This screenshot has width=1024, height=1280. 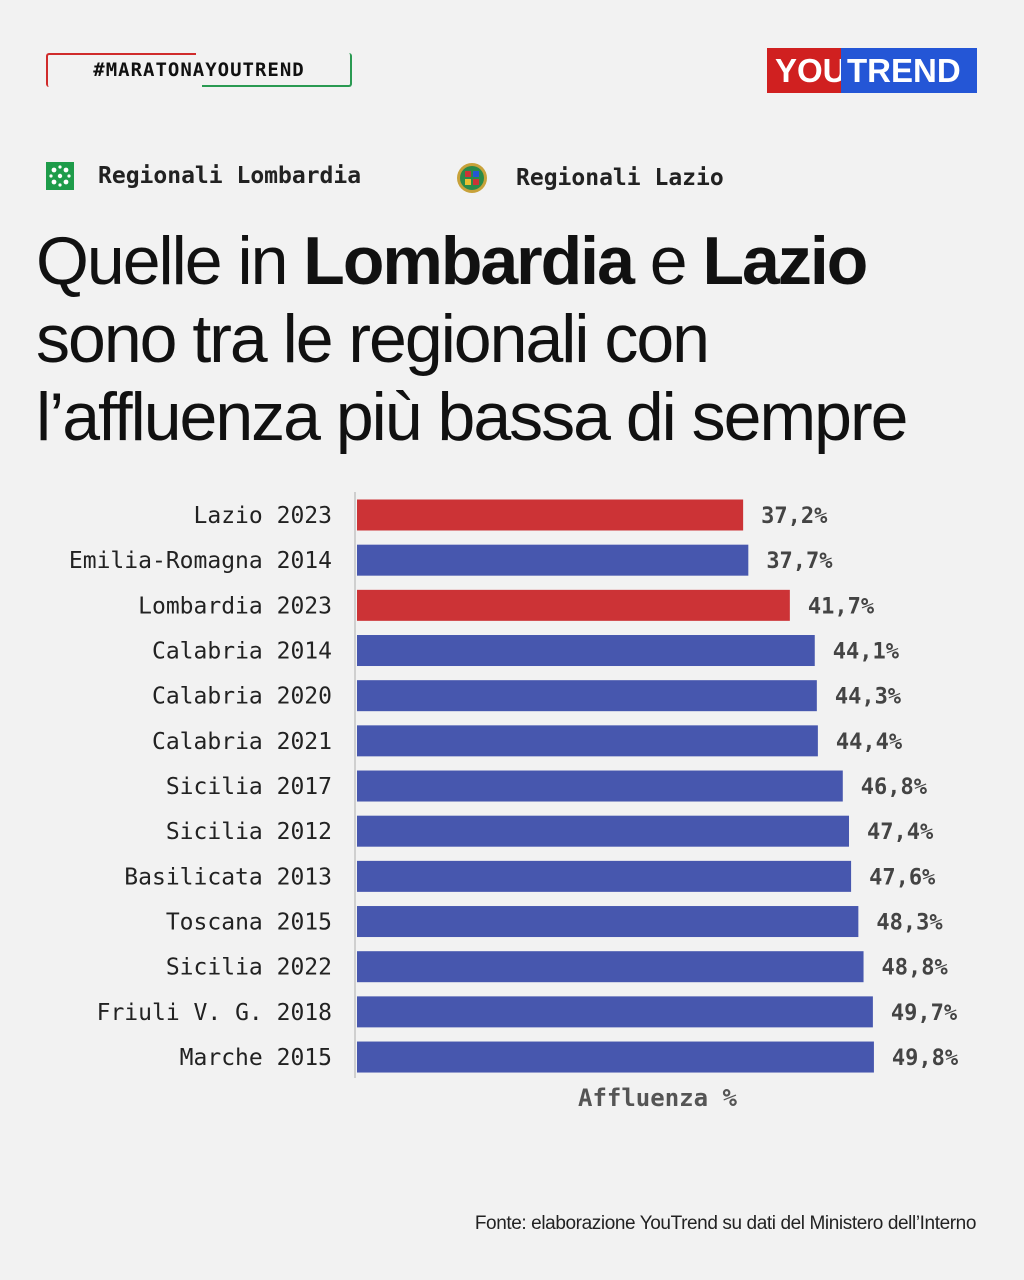 I want to click on category-label-2: Lombardia 2023, so click(x=235, y=606).